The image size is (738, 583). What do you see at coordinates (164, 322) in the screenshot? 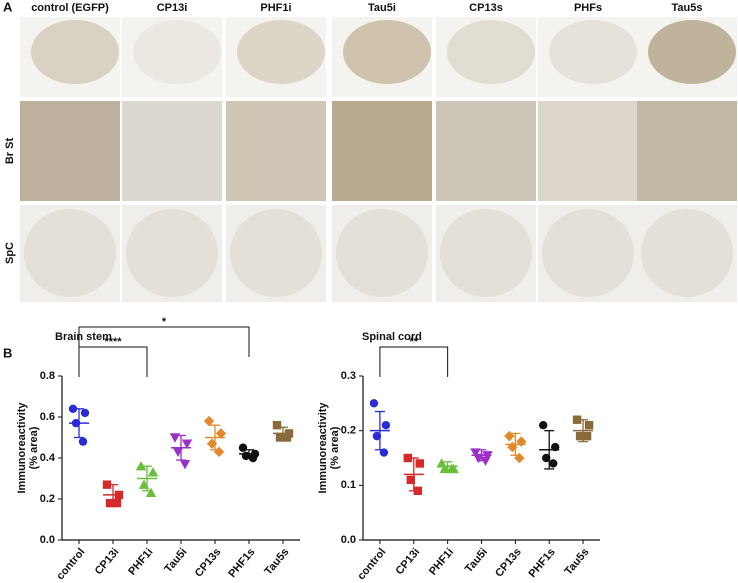
I see `significance-label: *` at bounding box center [164, 322].